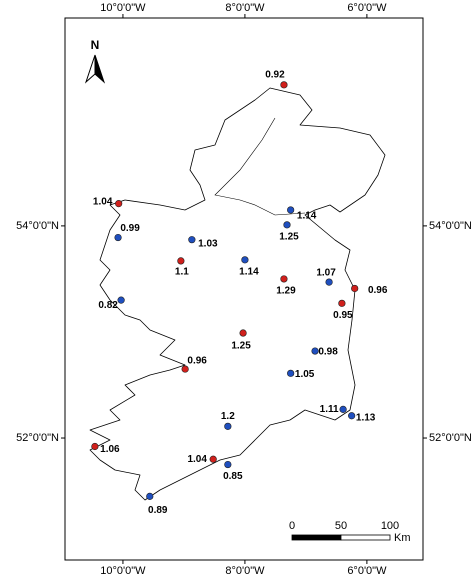 This screenshot has width=474, height=578. What do you see at coordinates (390, 526) in the screenshot?
I see `scale-label: 100` at bounding box center [390, 526].